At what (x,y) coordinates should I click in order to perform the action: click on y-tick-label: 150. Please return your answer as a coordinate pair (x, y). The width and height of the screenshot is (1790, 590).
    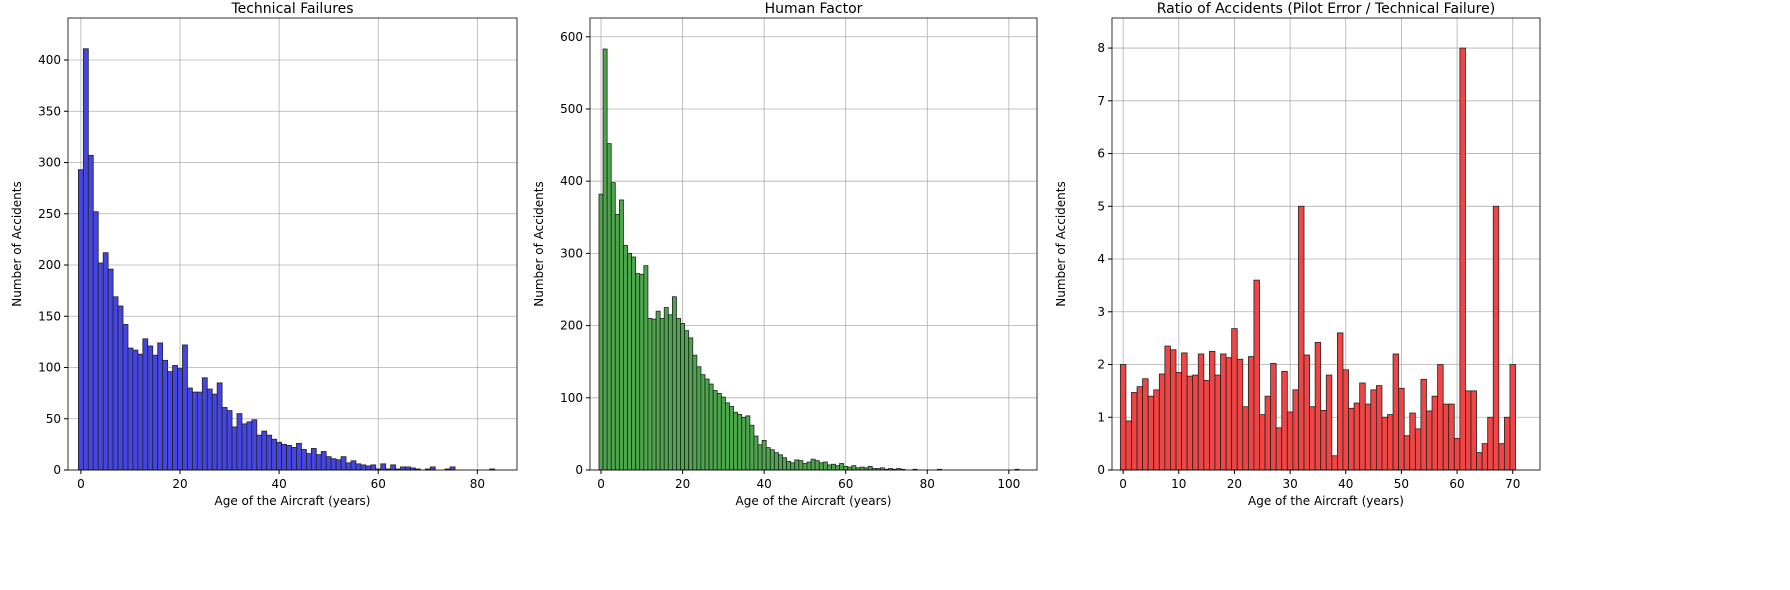
    Looking at the image, I should click on (49, 316).